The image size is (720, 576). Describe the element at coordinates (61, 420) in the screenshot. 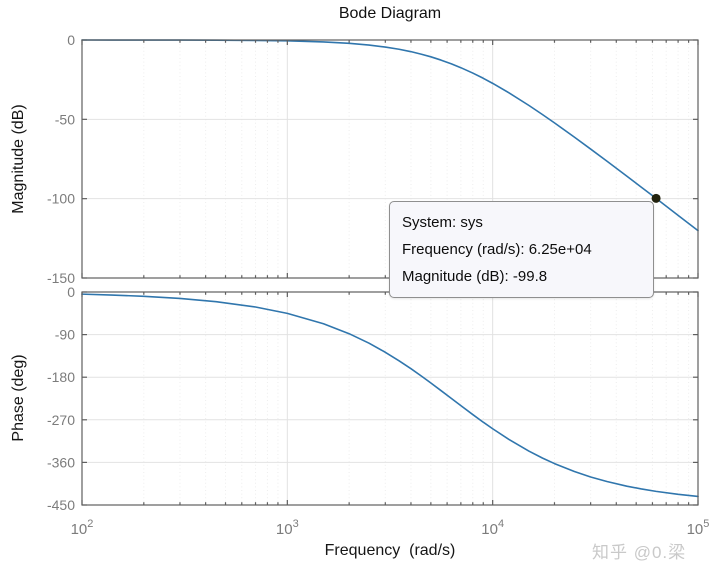

I see `svg-text: -270` at that location.